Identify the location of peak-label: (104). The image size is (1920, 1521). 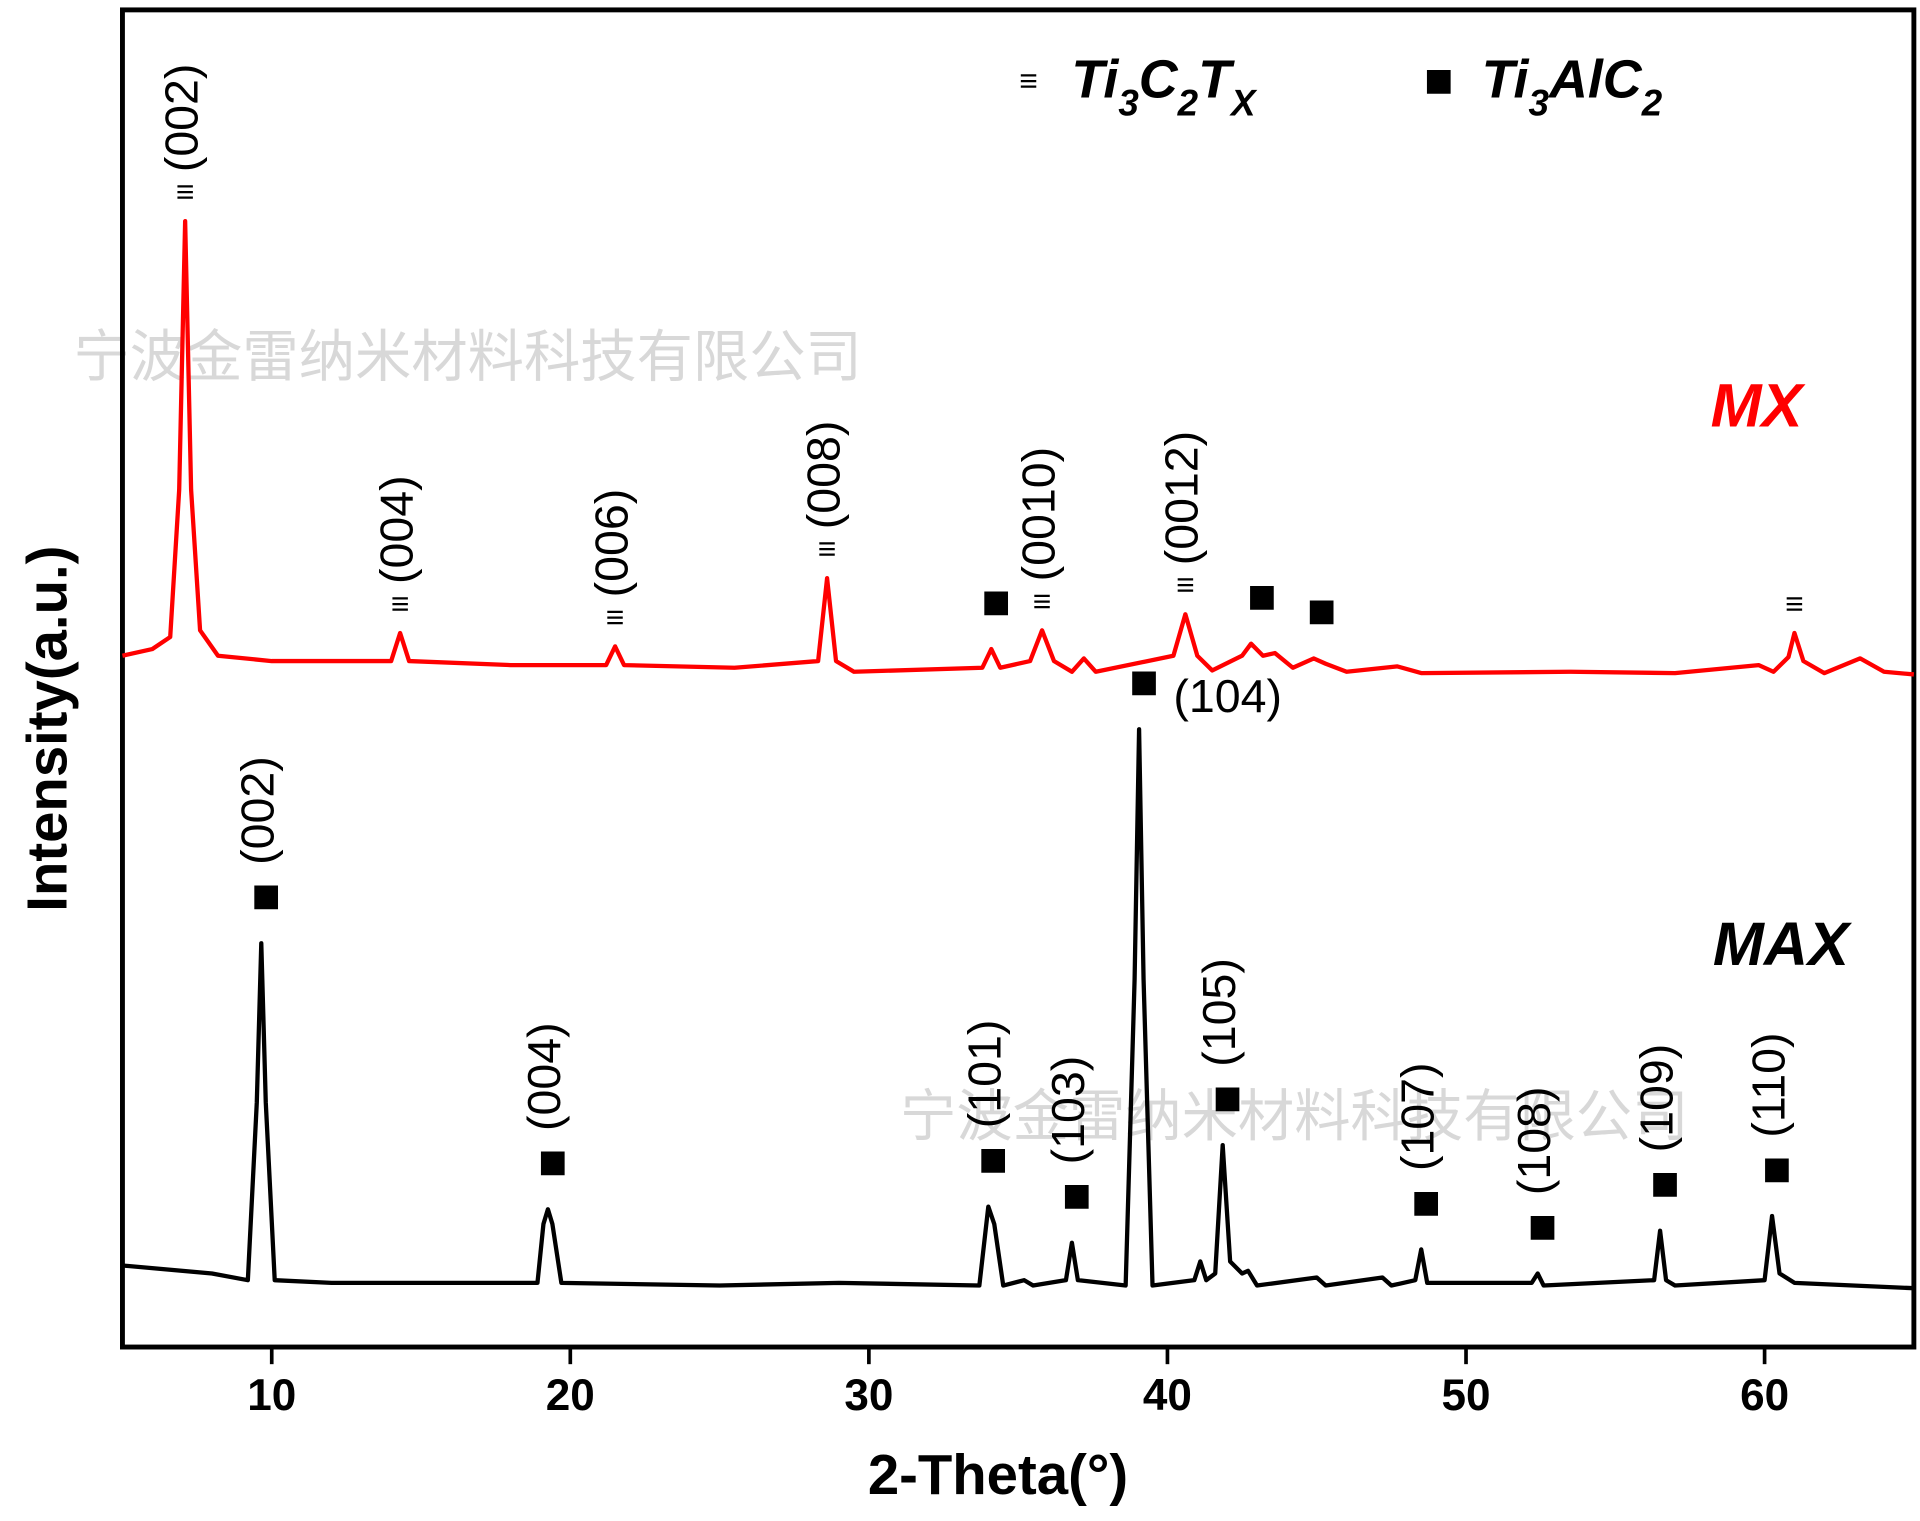
(1227, 696).